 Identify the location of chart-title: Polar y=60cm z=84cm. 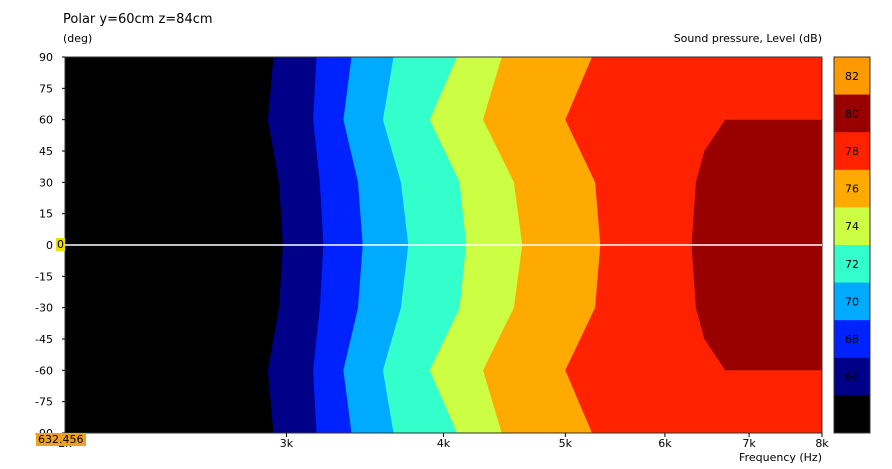
(138, 19).